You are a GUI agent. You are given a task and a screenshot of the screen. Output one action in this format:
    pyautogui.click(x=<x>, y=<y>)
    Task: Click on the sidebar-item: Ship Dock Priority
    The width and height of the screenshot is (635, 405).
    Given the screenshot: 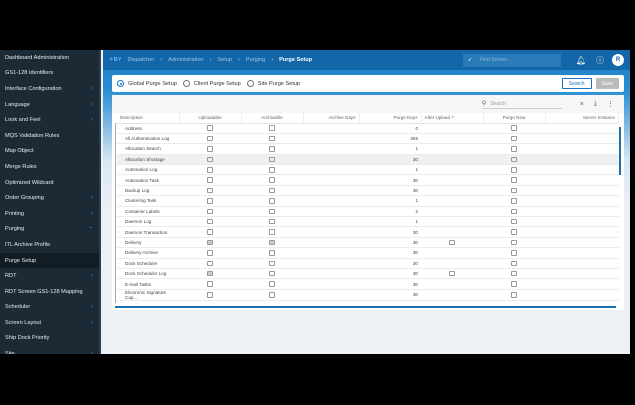 What is the action you would take?
    pyautogui.click(x=49, y=339)
    